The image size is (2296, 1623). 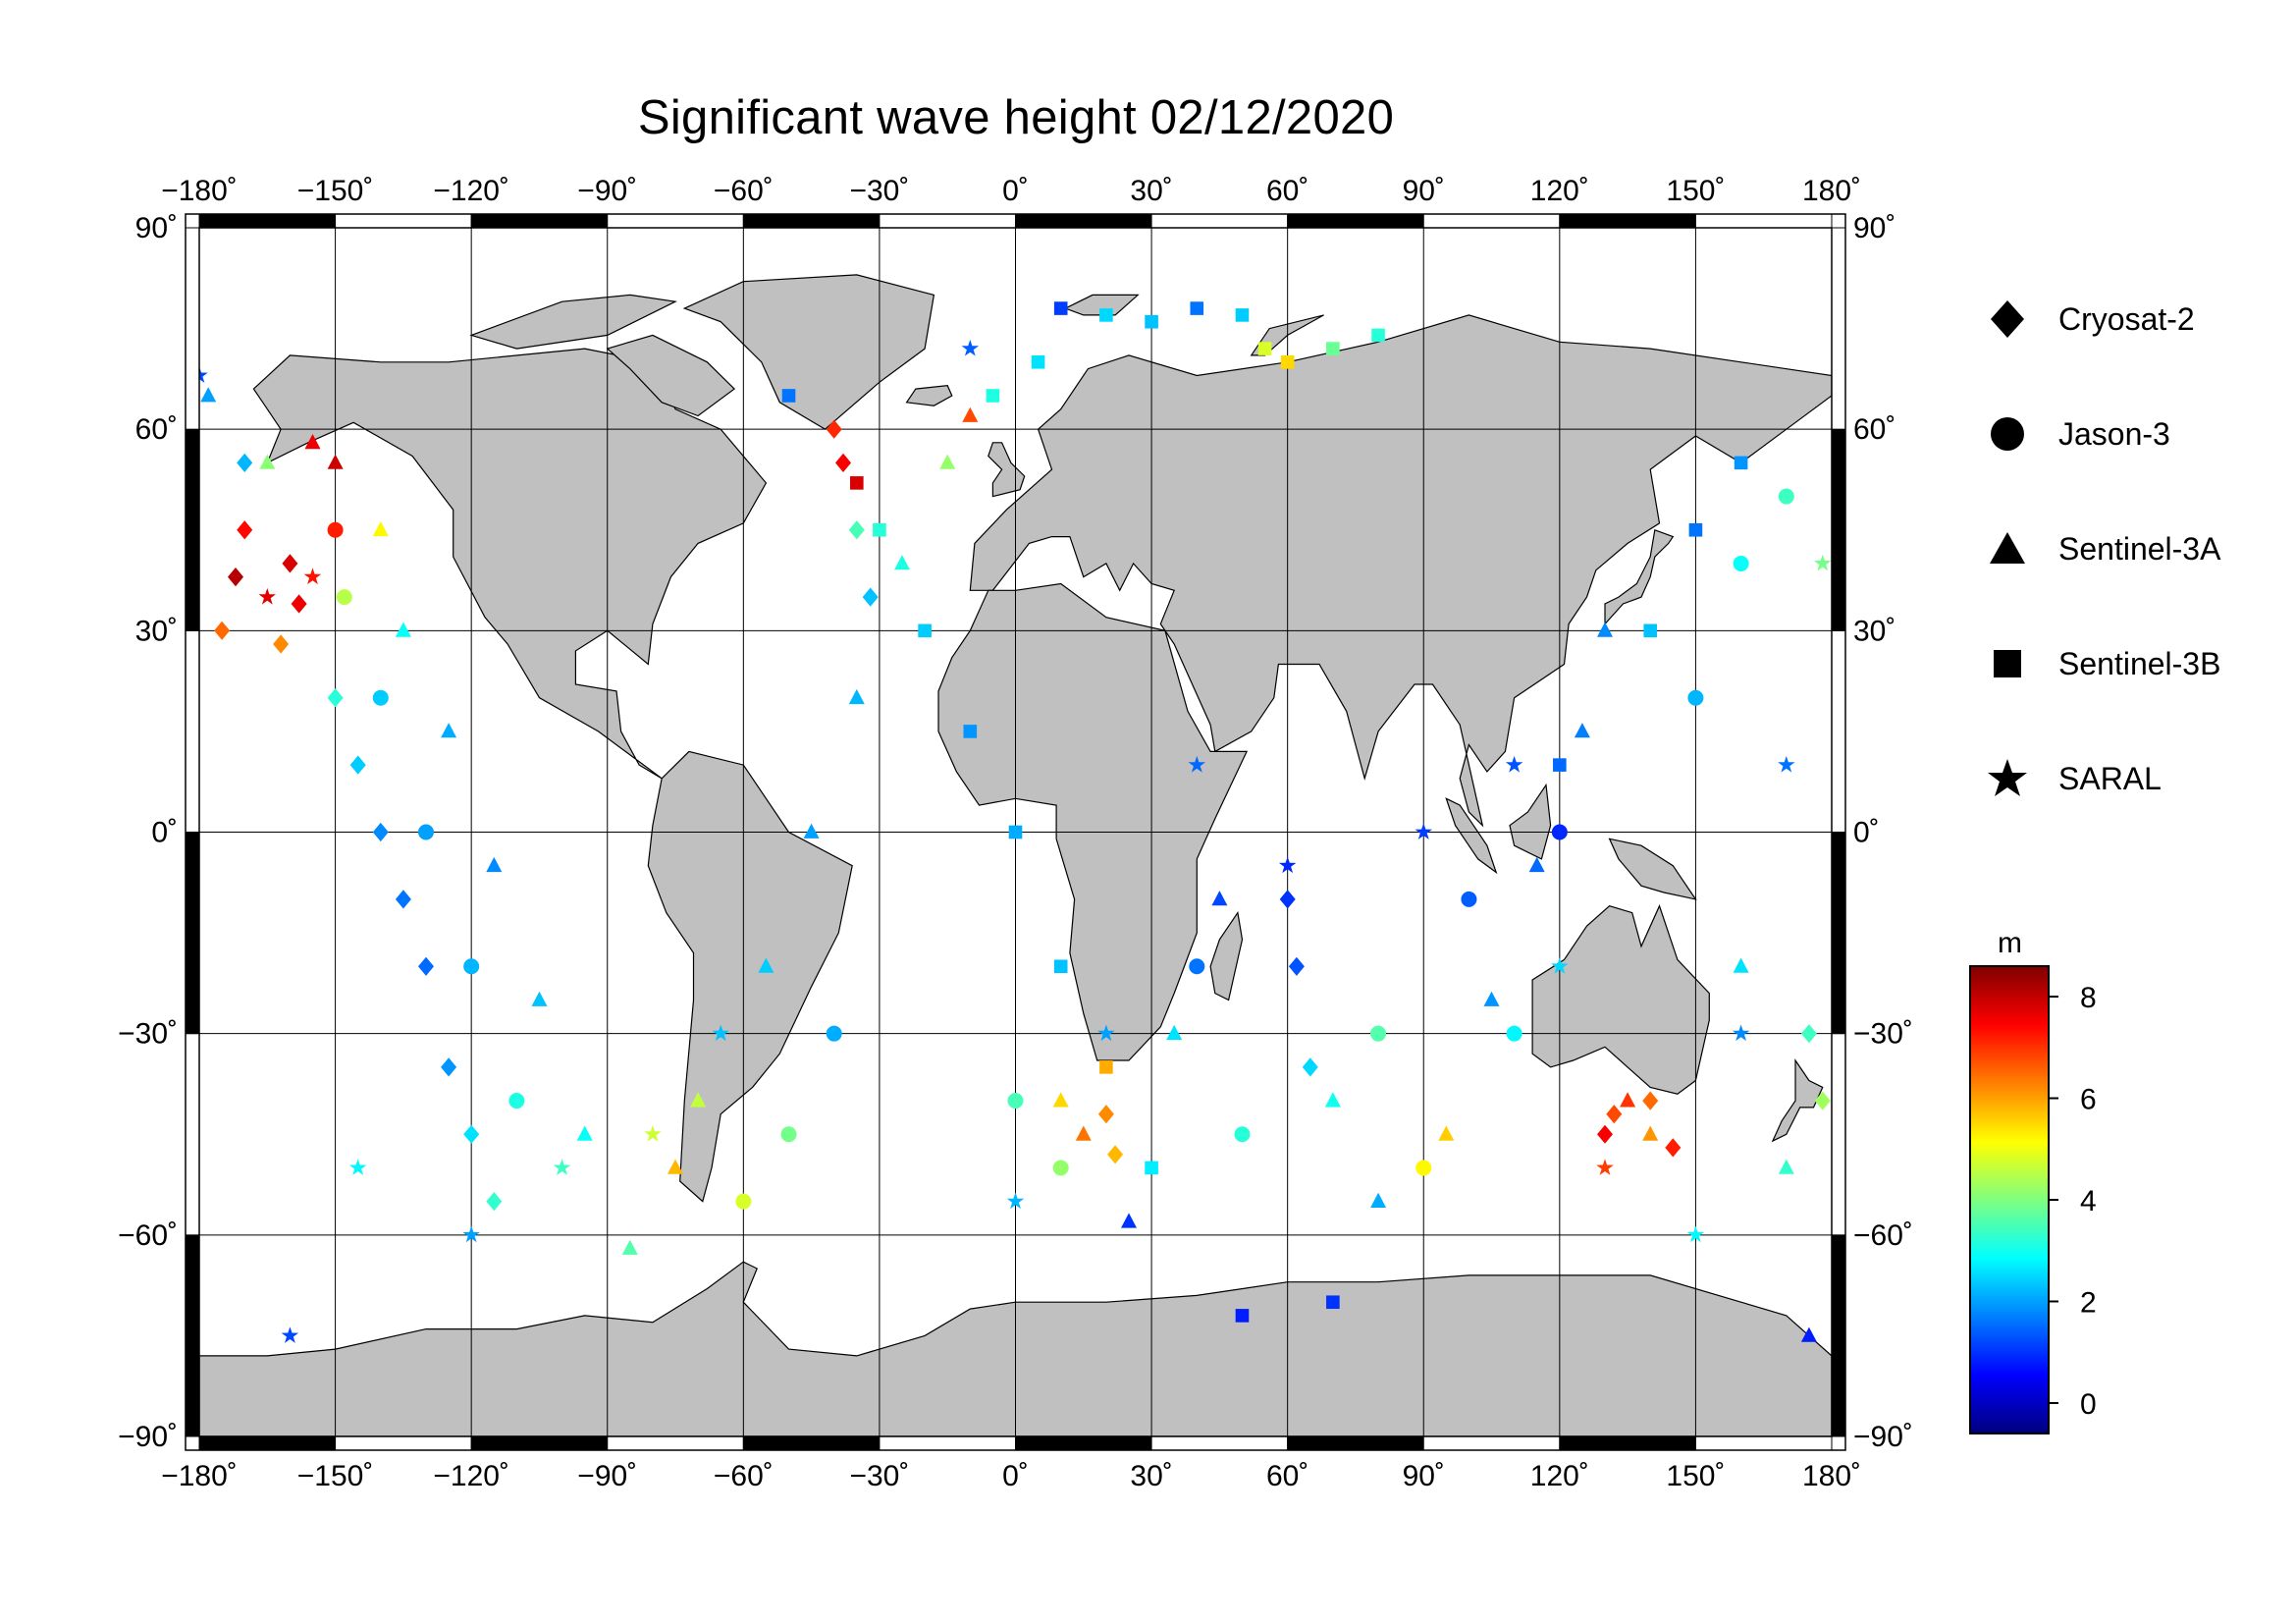 What do you see at coordinates (671, 375) in the screenshot?
I see `landmass-baffin-island` at bounding box center [671, 375].